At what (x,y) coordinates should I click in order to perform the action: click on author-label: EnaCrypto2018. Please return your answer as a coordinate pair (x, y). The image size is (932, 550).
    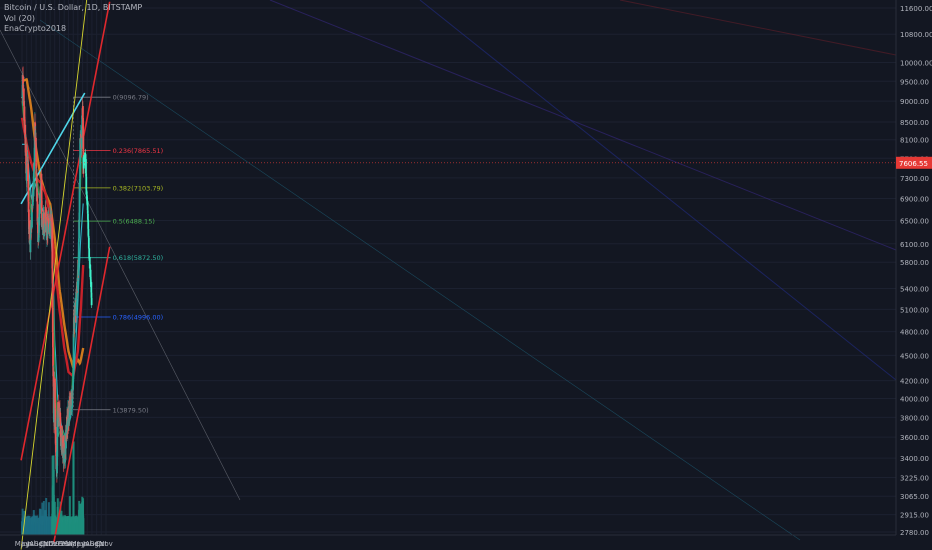
    Looking at the image, I should click on (35, 28).